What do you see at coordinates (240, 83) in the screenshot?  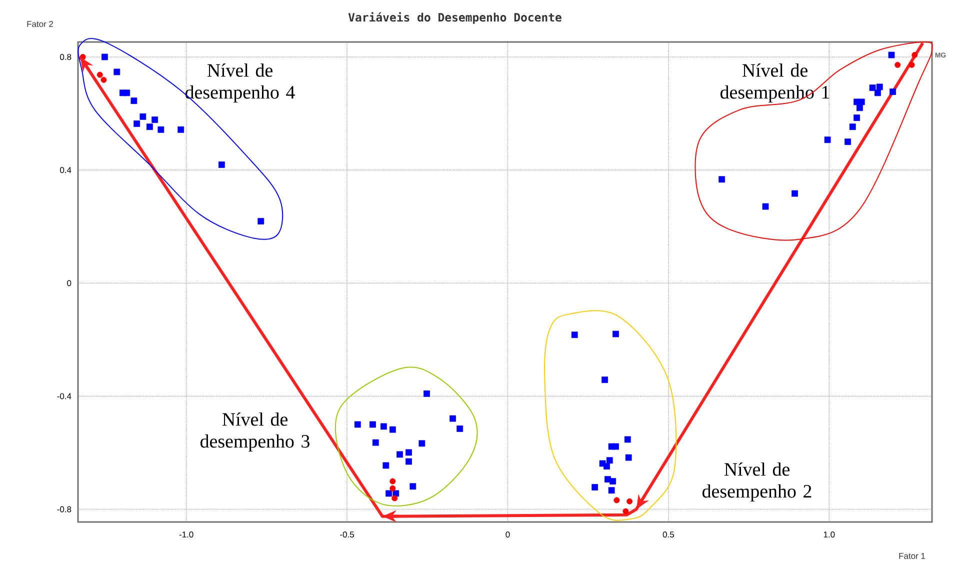 I see `annotation: Nível de desempenho 4` at bounding box center [240, 83].